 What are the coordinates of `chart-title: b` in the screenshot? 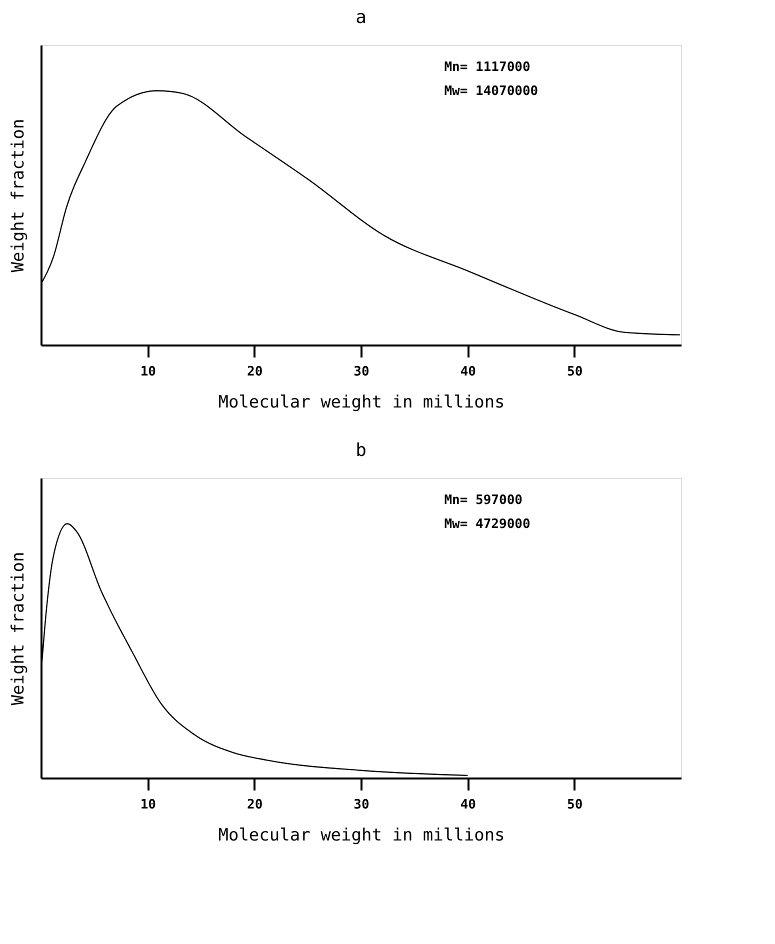 It's located at (361, 450).